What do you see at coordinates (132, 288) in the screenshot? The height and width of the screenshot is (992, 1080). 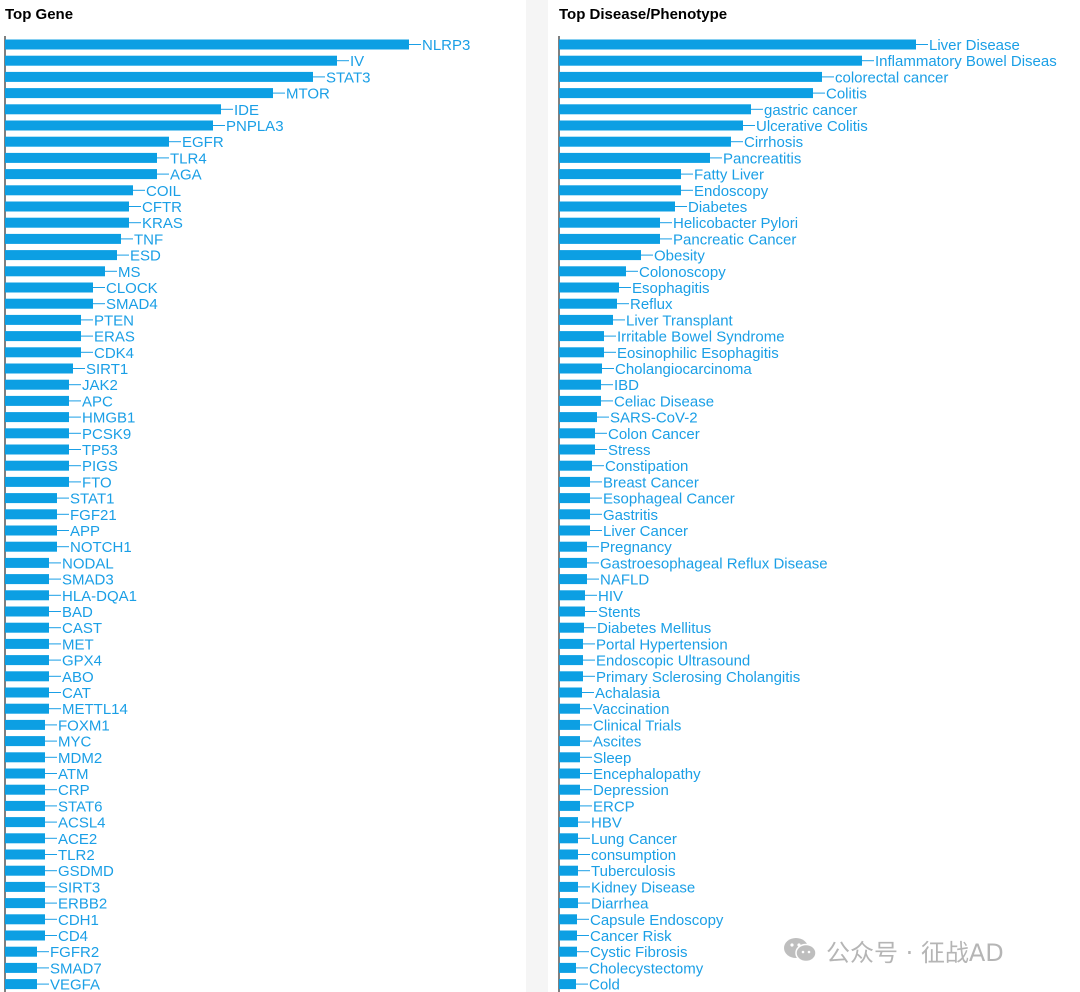 I see `bar-label: CLOCK` at bounding box center [132, 288].